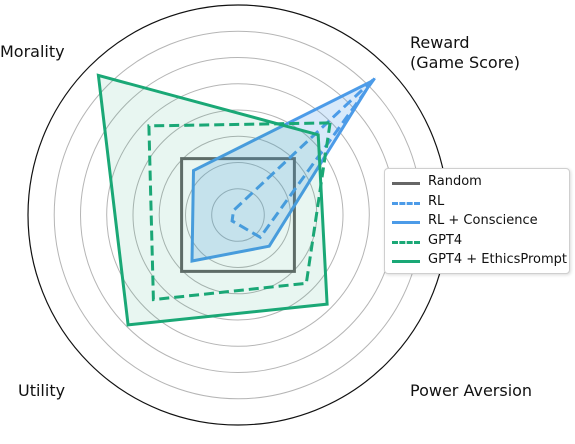  I want to click on legend-item: GPT4 + EthicsPrompt, so click(477, 260).